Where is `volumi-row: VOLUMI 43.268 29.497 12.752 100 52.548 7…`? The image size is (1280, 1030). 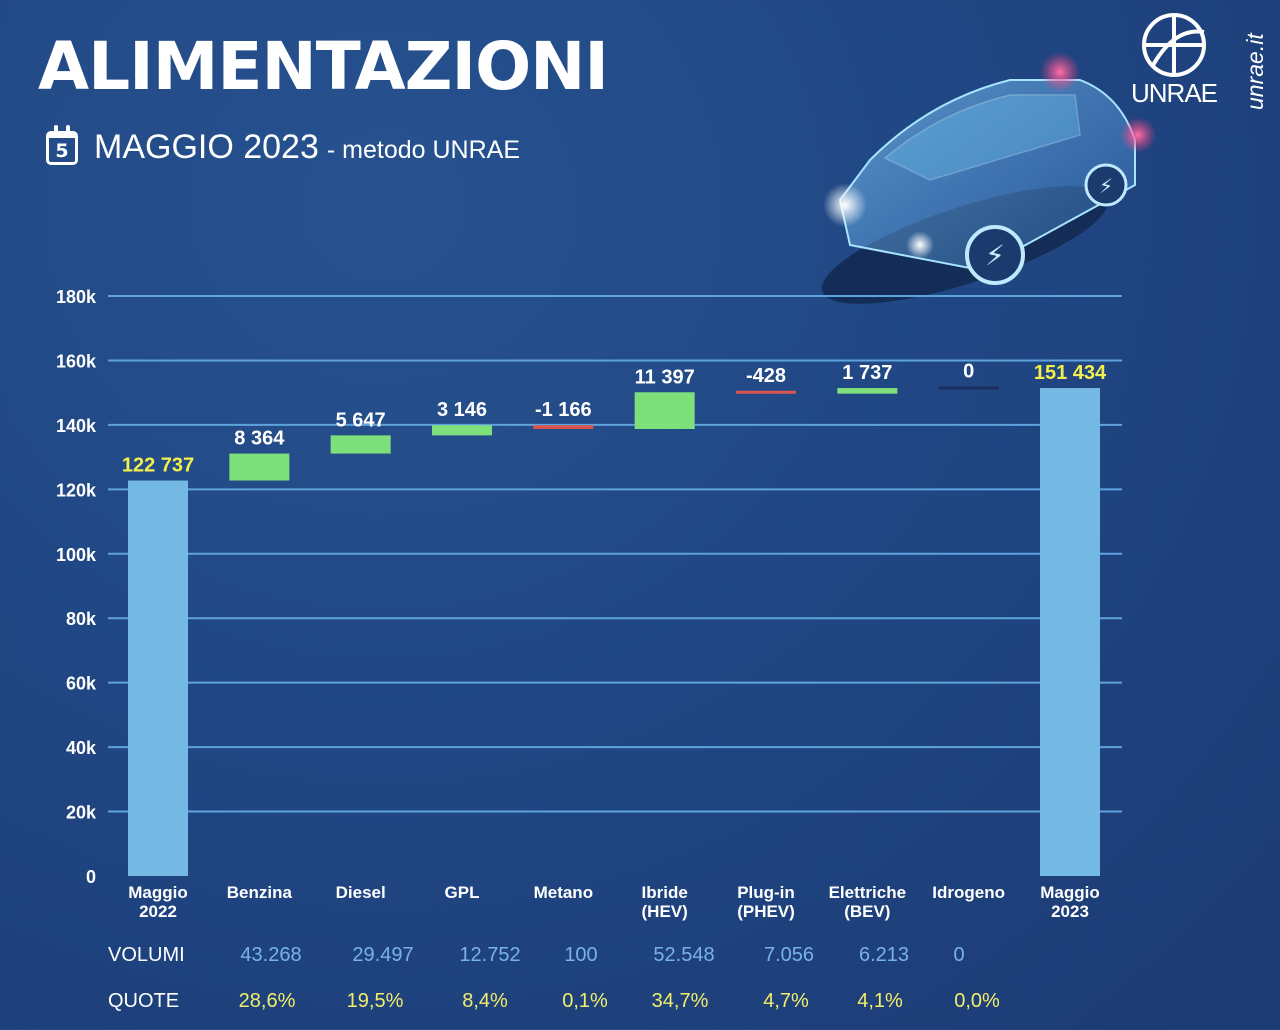 volumi-row: VOLUMI 43.268 29.497 12.752 100 52.548 7… is located at coordinates (640, 964).